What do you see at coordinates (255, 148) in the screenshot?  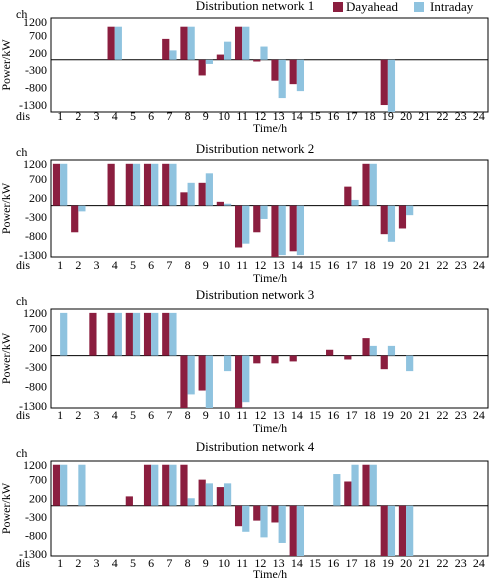 I see `panel-title: Distribution network 2` at bounding box center [255, 148].